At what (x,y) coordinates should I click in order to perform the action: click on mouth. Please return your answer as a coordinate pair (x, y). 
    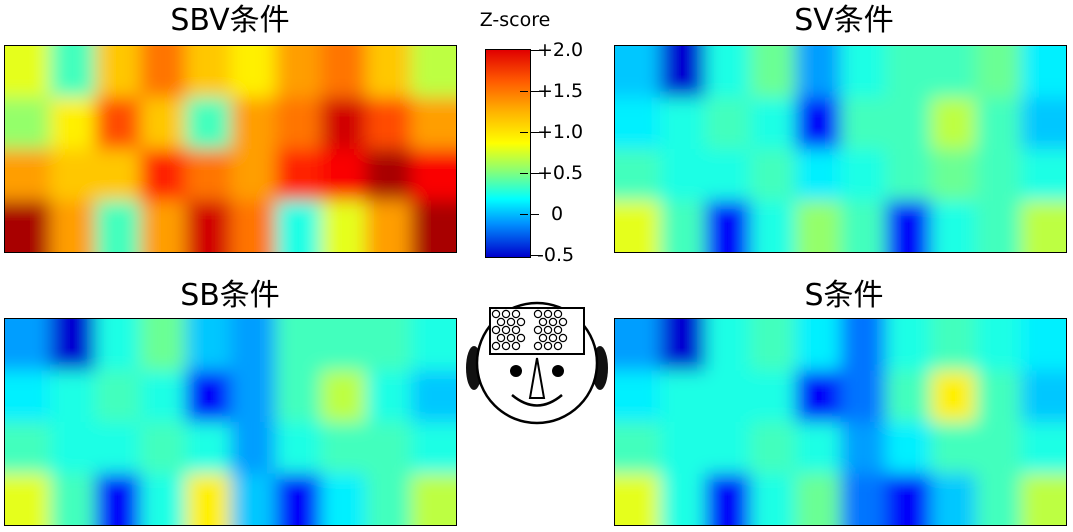
    Looking at the image, I should click on (537, 400).